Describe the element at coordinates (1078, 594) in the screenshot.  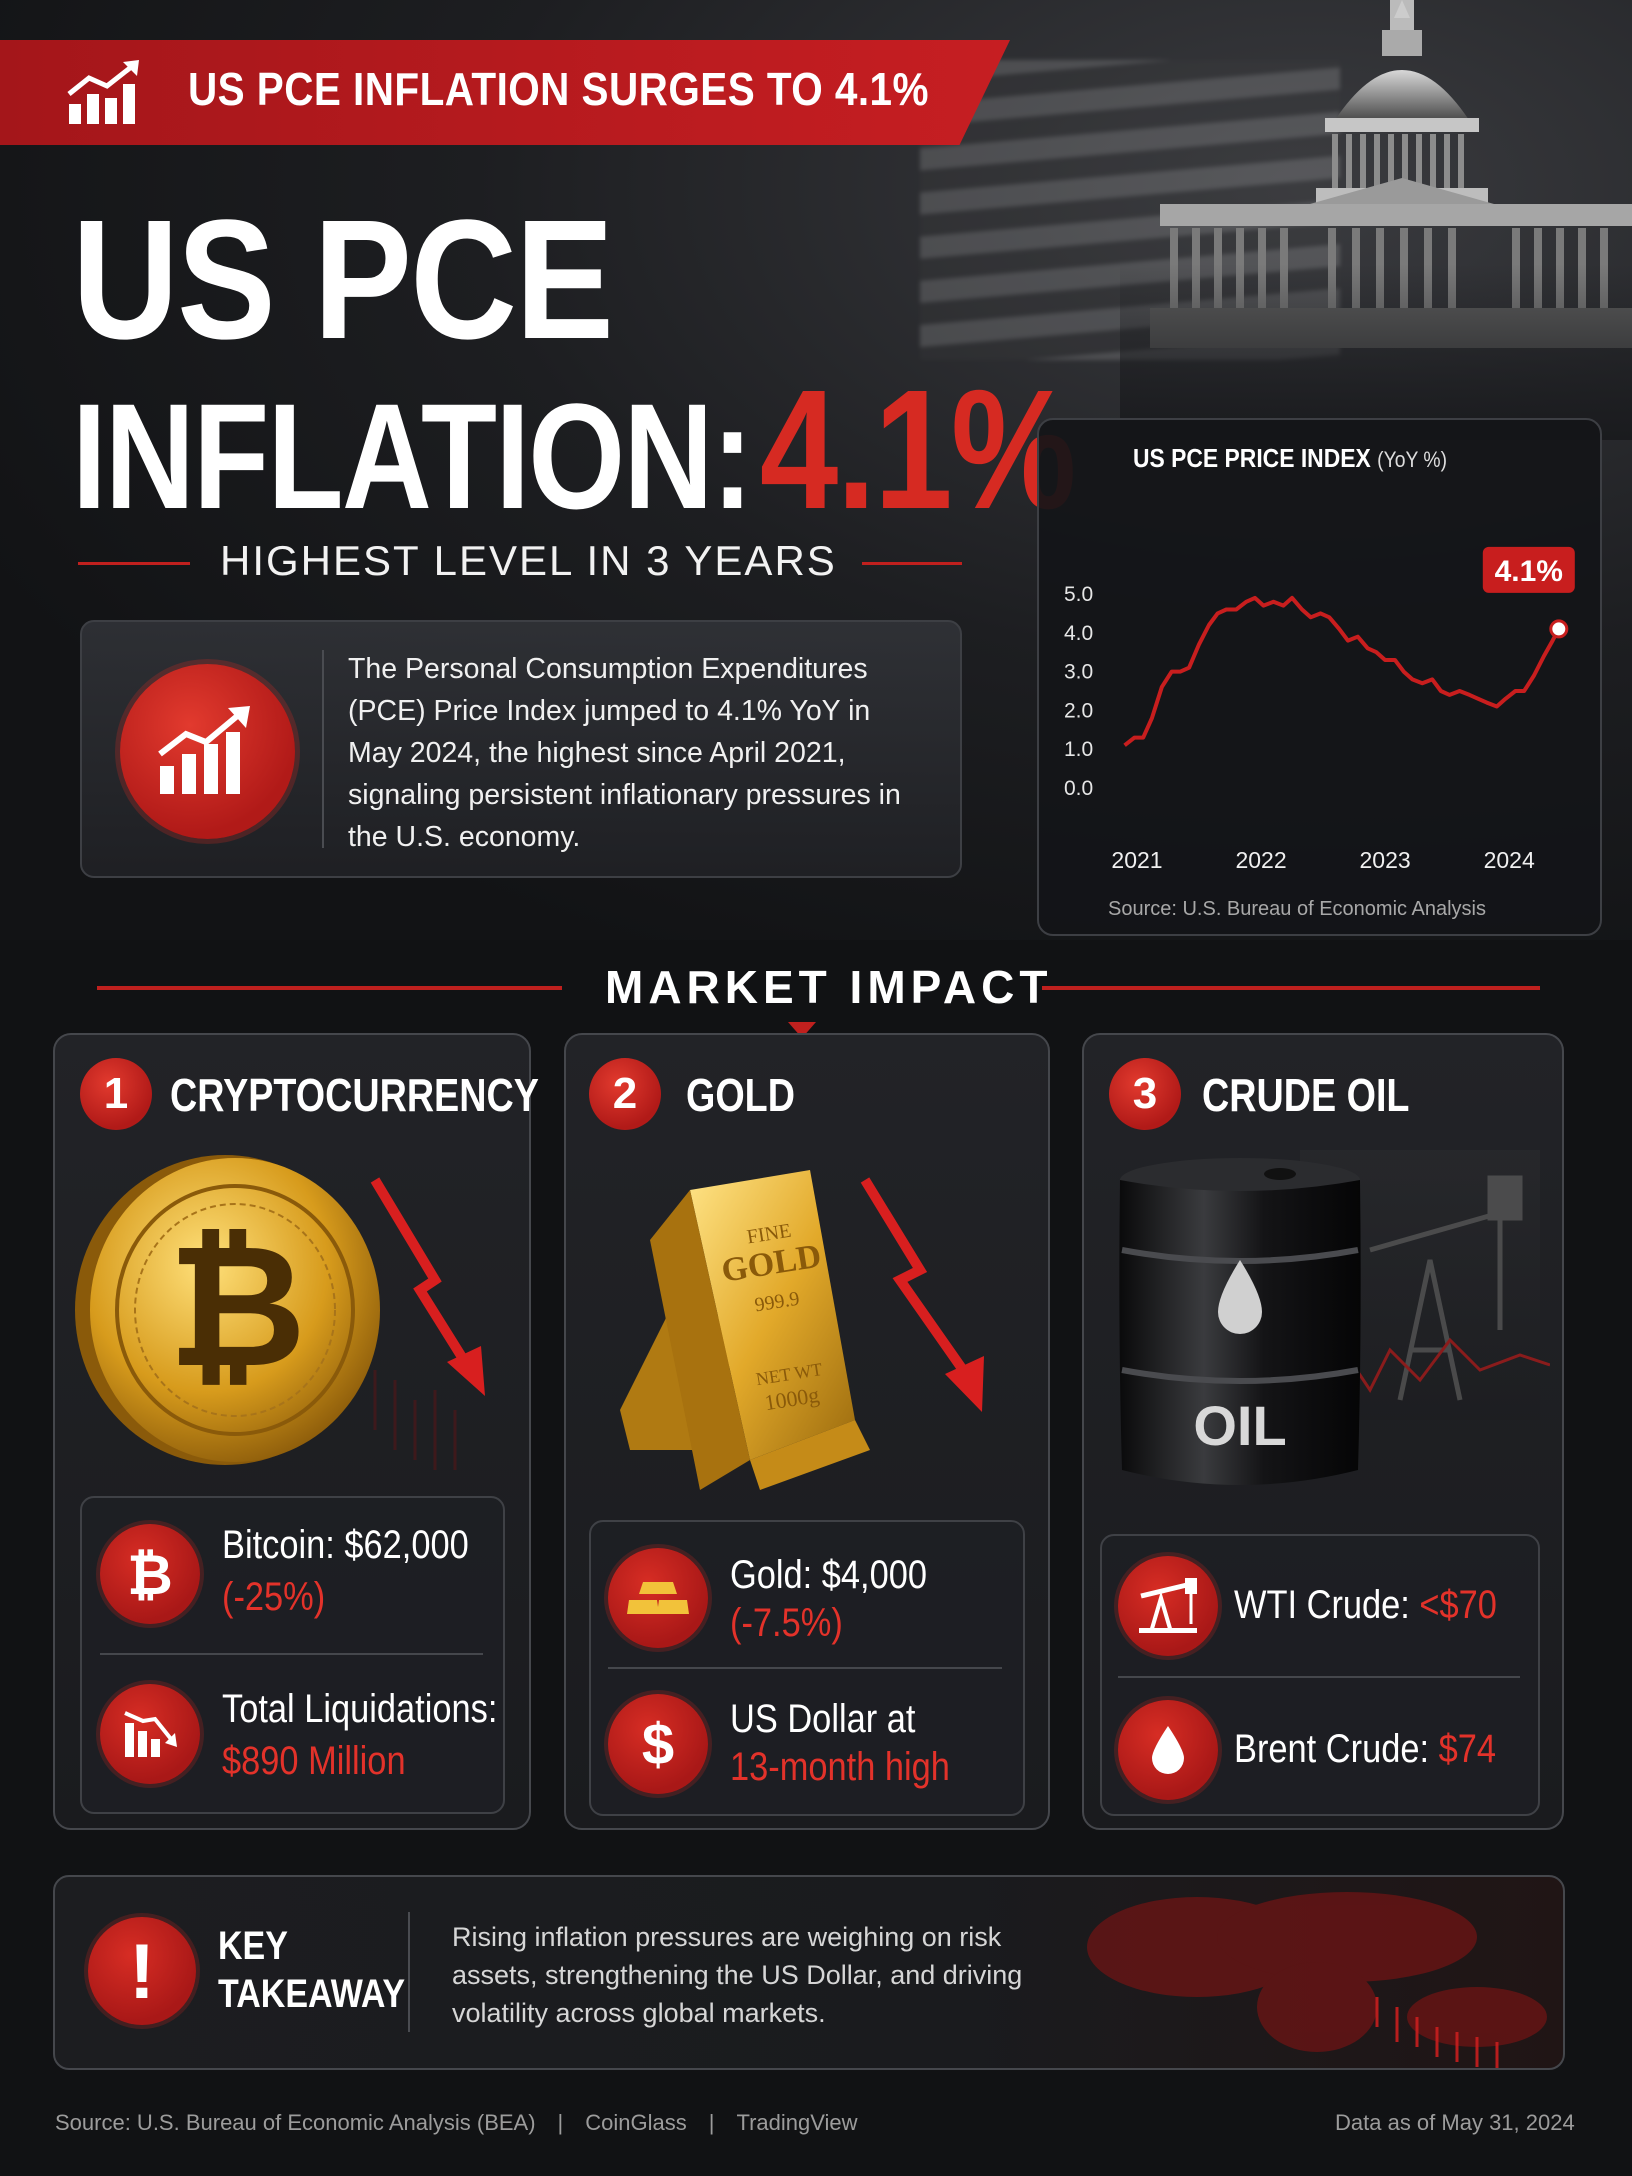
I see `y-tick-label: 5.0` at that location.